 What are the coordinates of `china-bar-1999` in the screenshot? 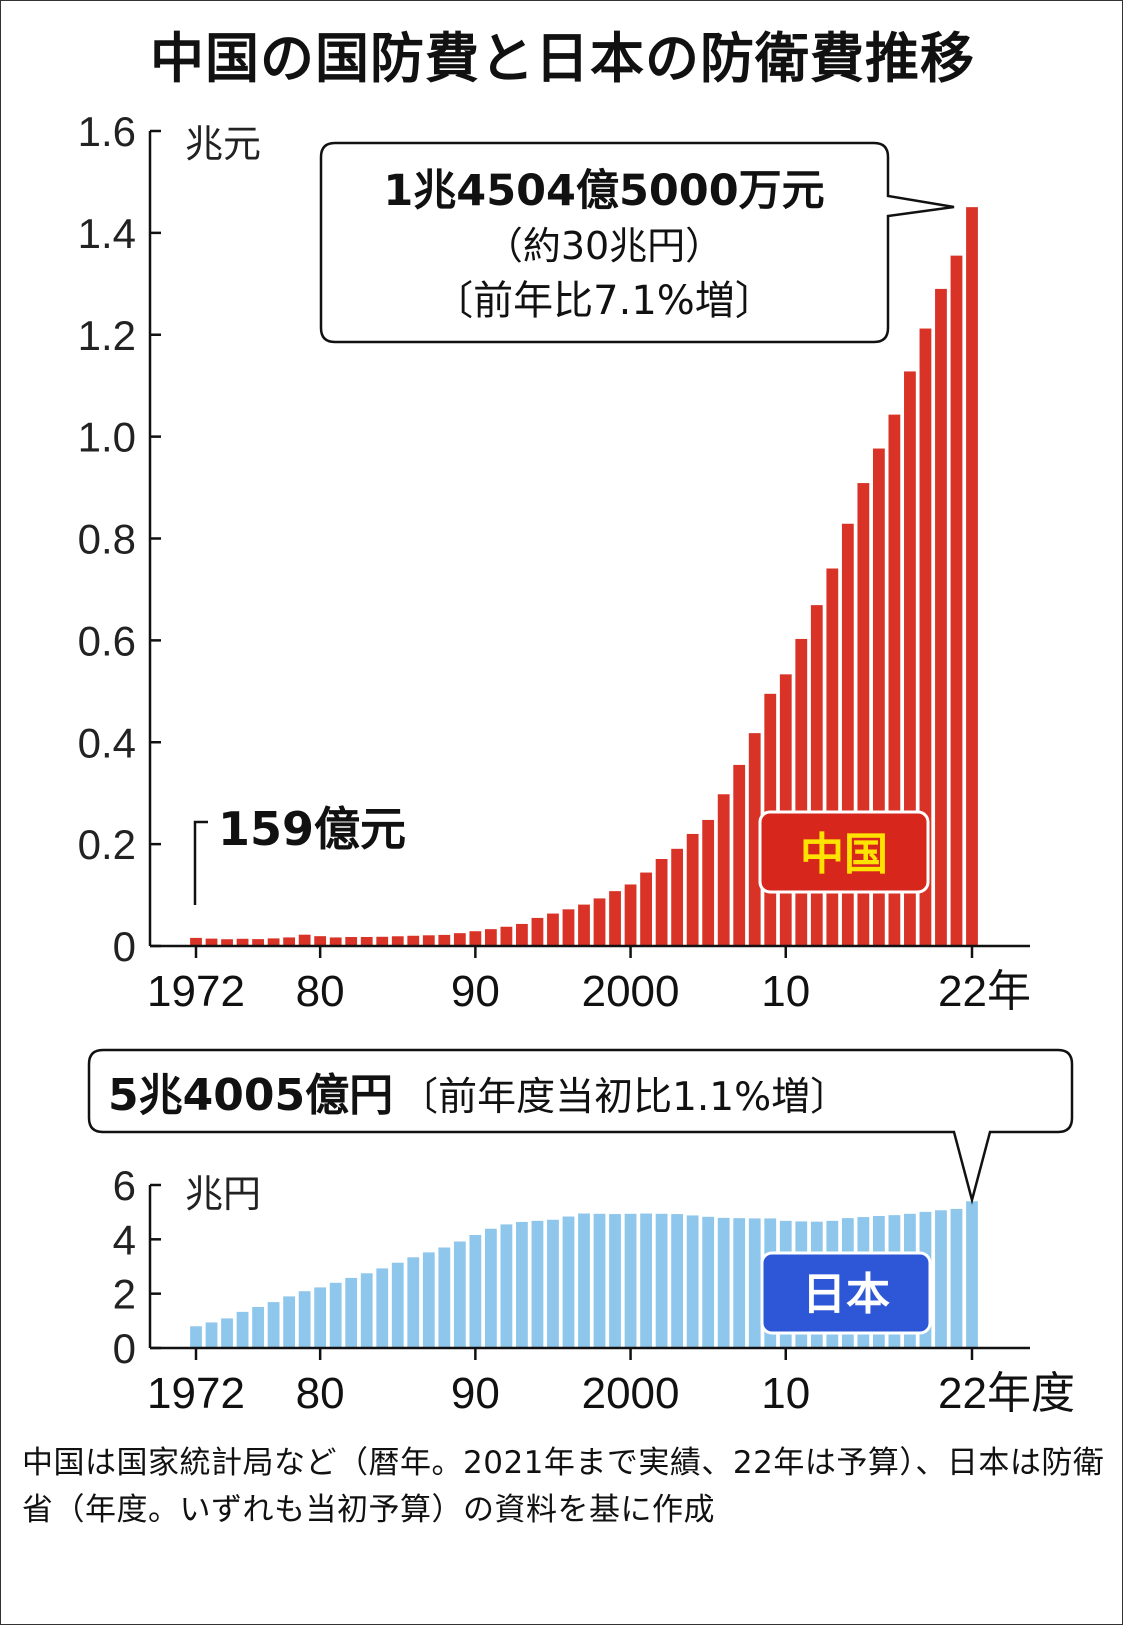 It's located at (615, 918).